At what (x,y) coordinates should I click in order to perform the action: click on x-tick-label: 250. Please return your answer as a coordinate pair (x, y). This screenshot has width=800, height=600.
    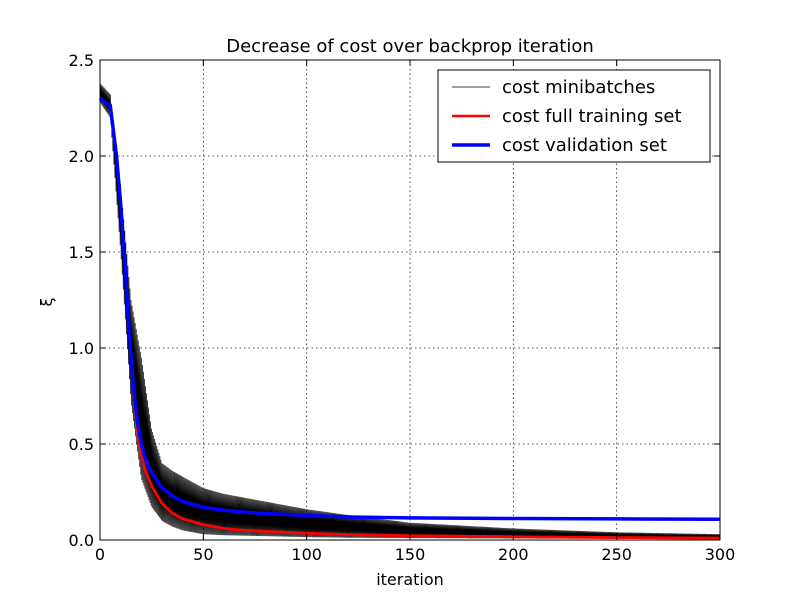
    Looking at the image, I should click on (616, 554).